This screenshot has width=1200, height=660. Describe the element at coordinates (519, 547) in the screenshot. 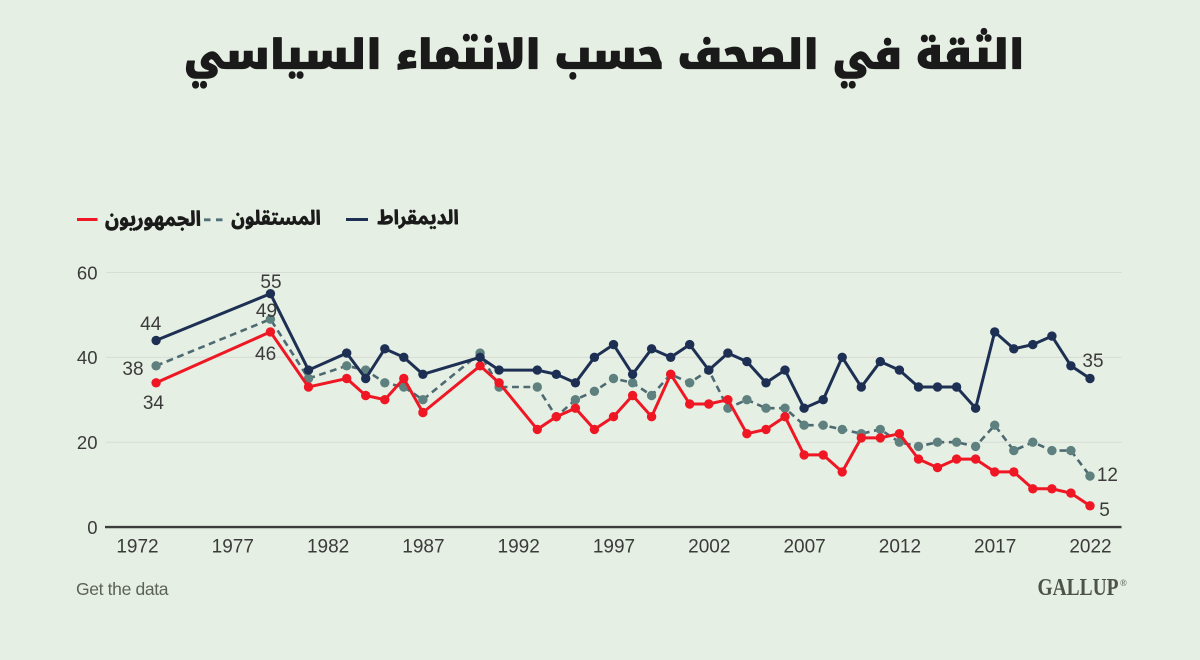

I see `svg-text: 1992` at that location.